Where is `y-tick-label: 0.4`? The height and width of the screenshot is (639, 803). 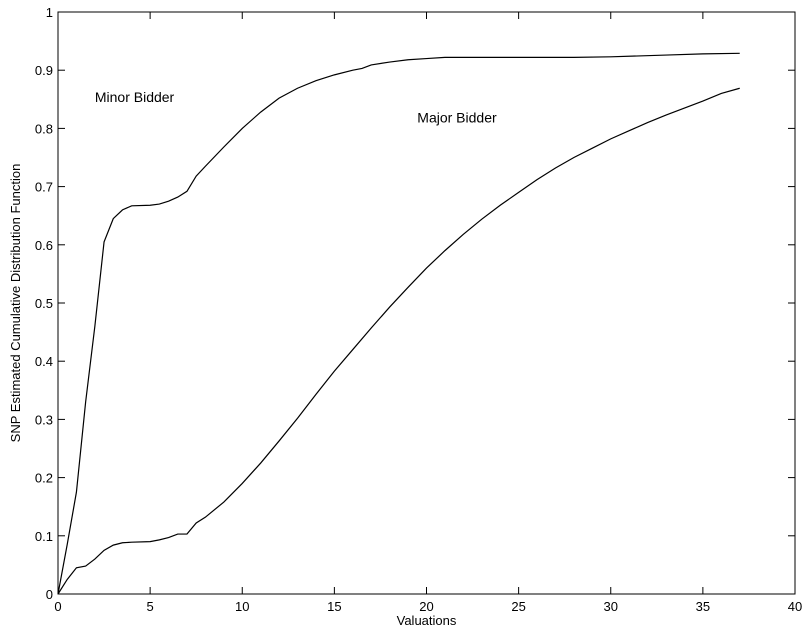
y-tick-label: 0.4 is located at coordinates (44, 361).